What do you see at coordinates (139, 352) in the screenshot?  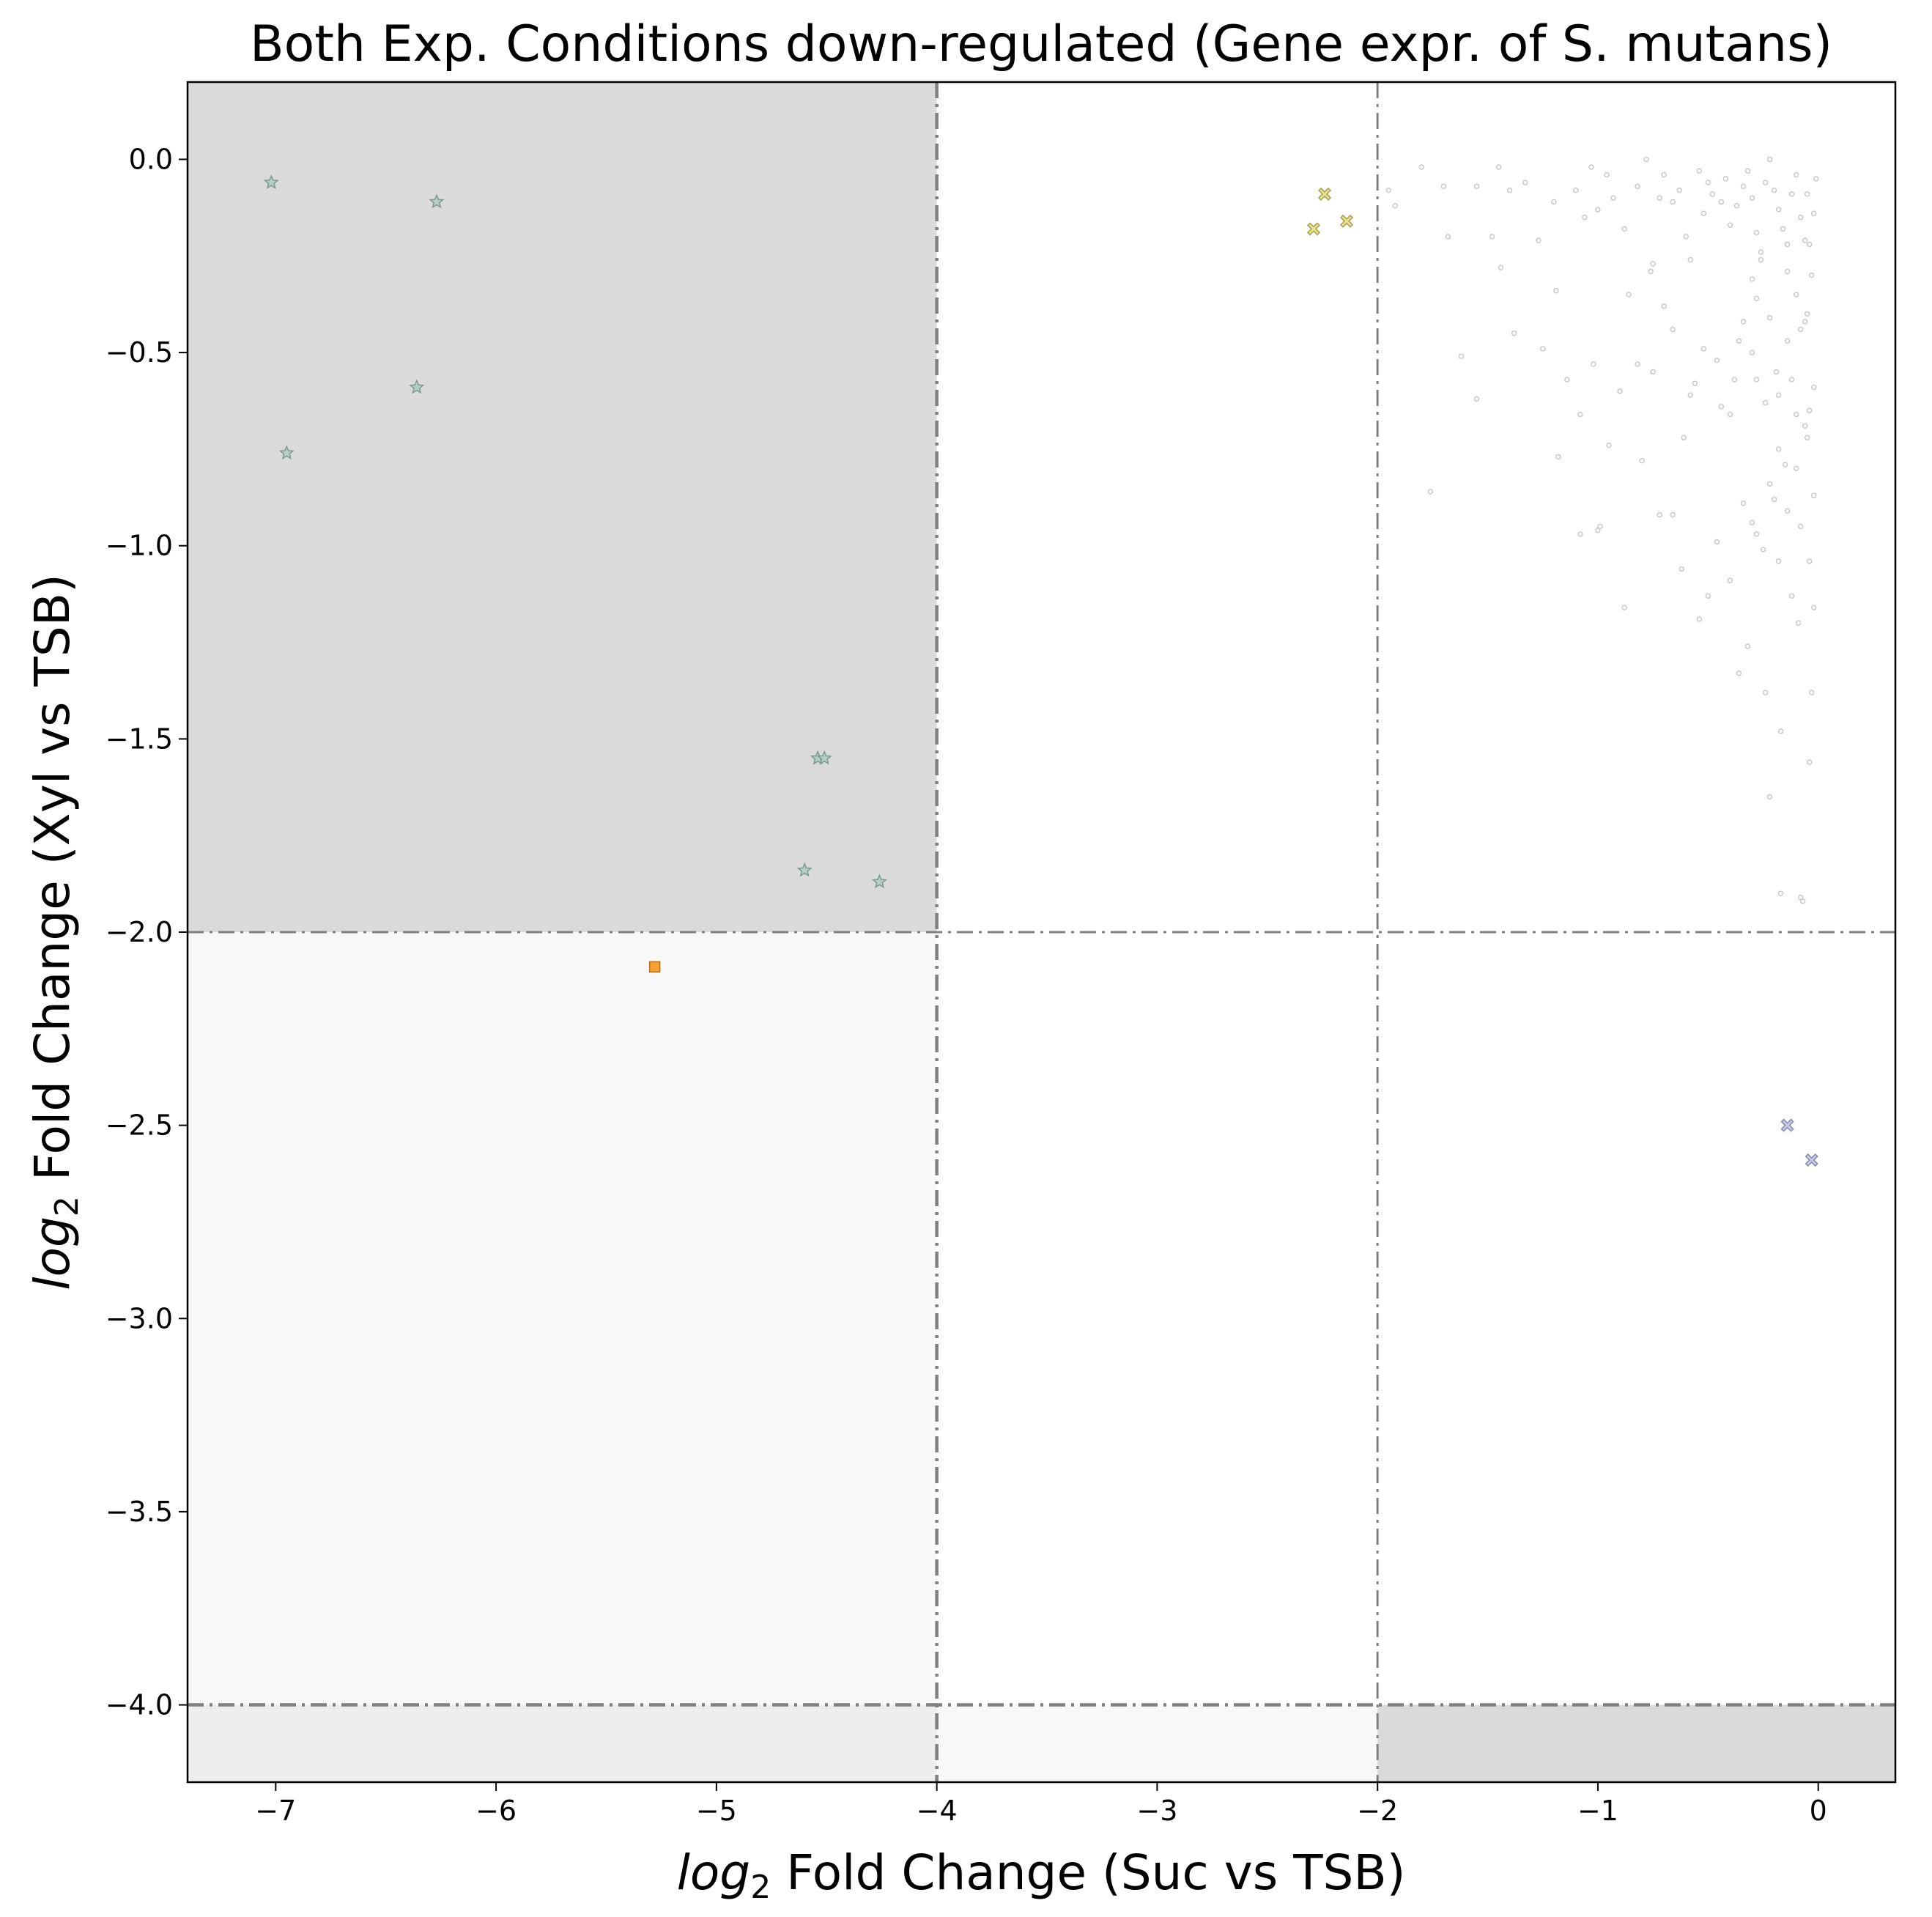 I see `y-tick-label: −0.5` at bounding box center [139, 352].